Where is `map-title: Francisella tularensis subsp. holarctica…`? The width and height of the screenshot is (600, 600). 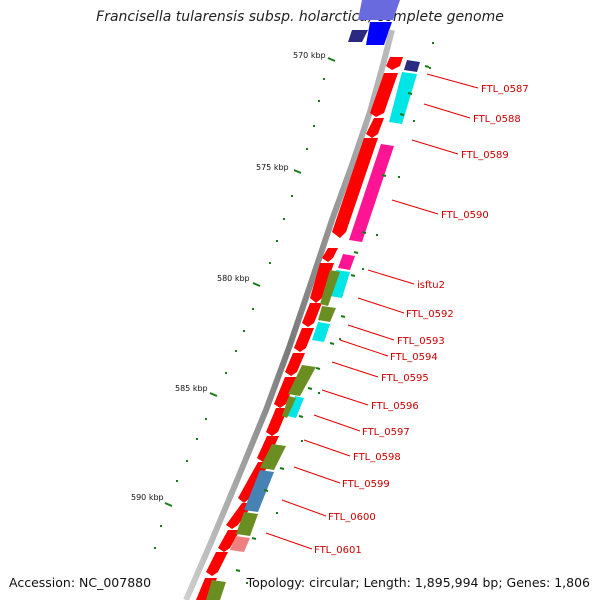
map-title: Francisella tularensis subsp. holarctica… is located at coordinates (300, 17).